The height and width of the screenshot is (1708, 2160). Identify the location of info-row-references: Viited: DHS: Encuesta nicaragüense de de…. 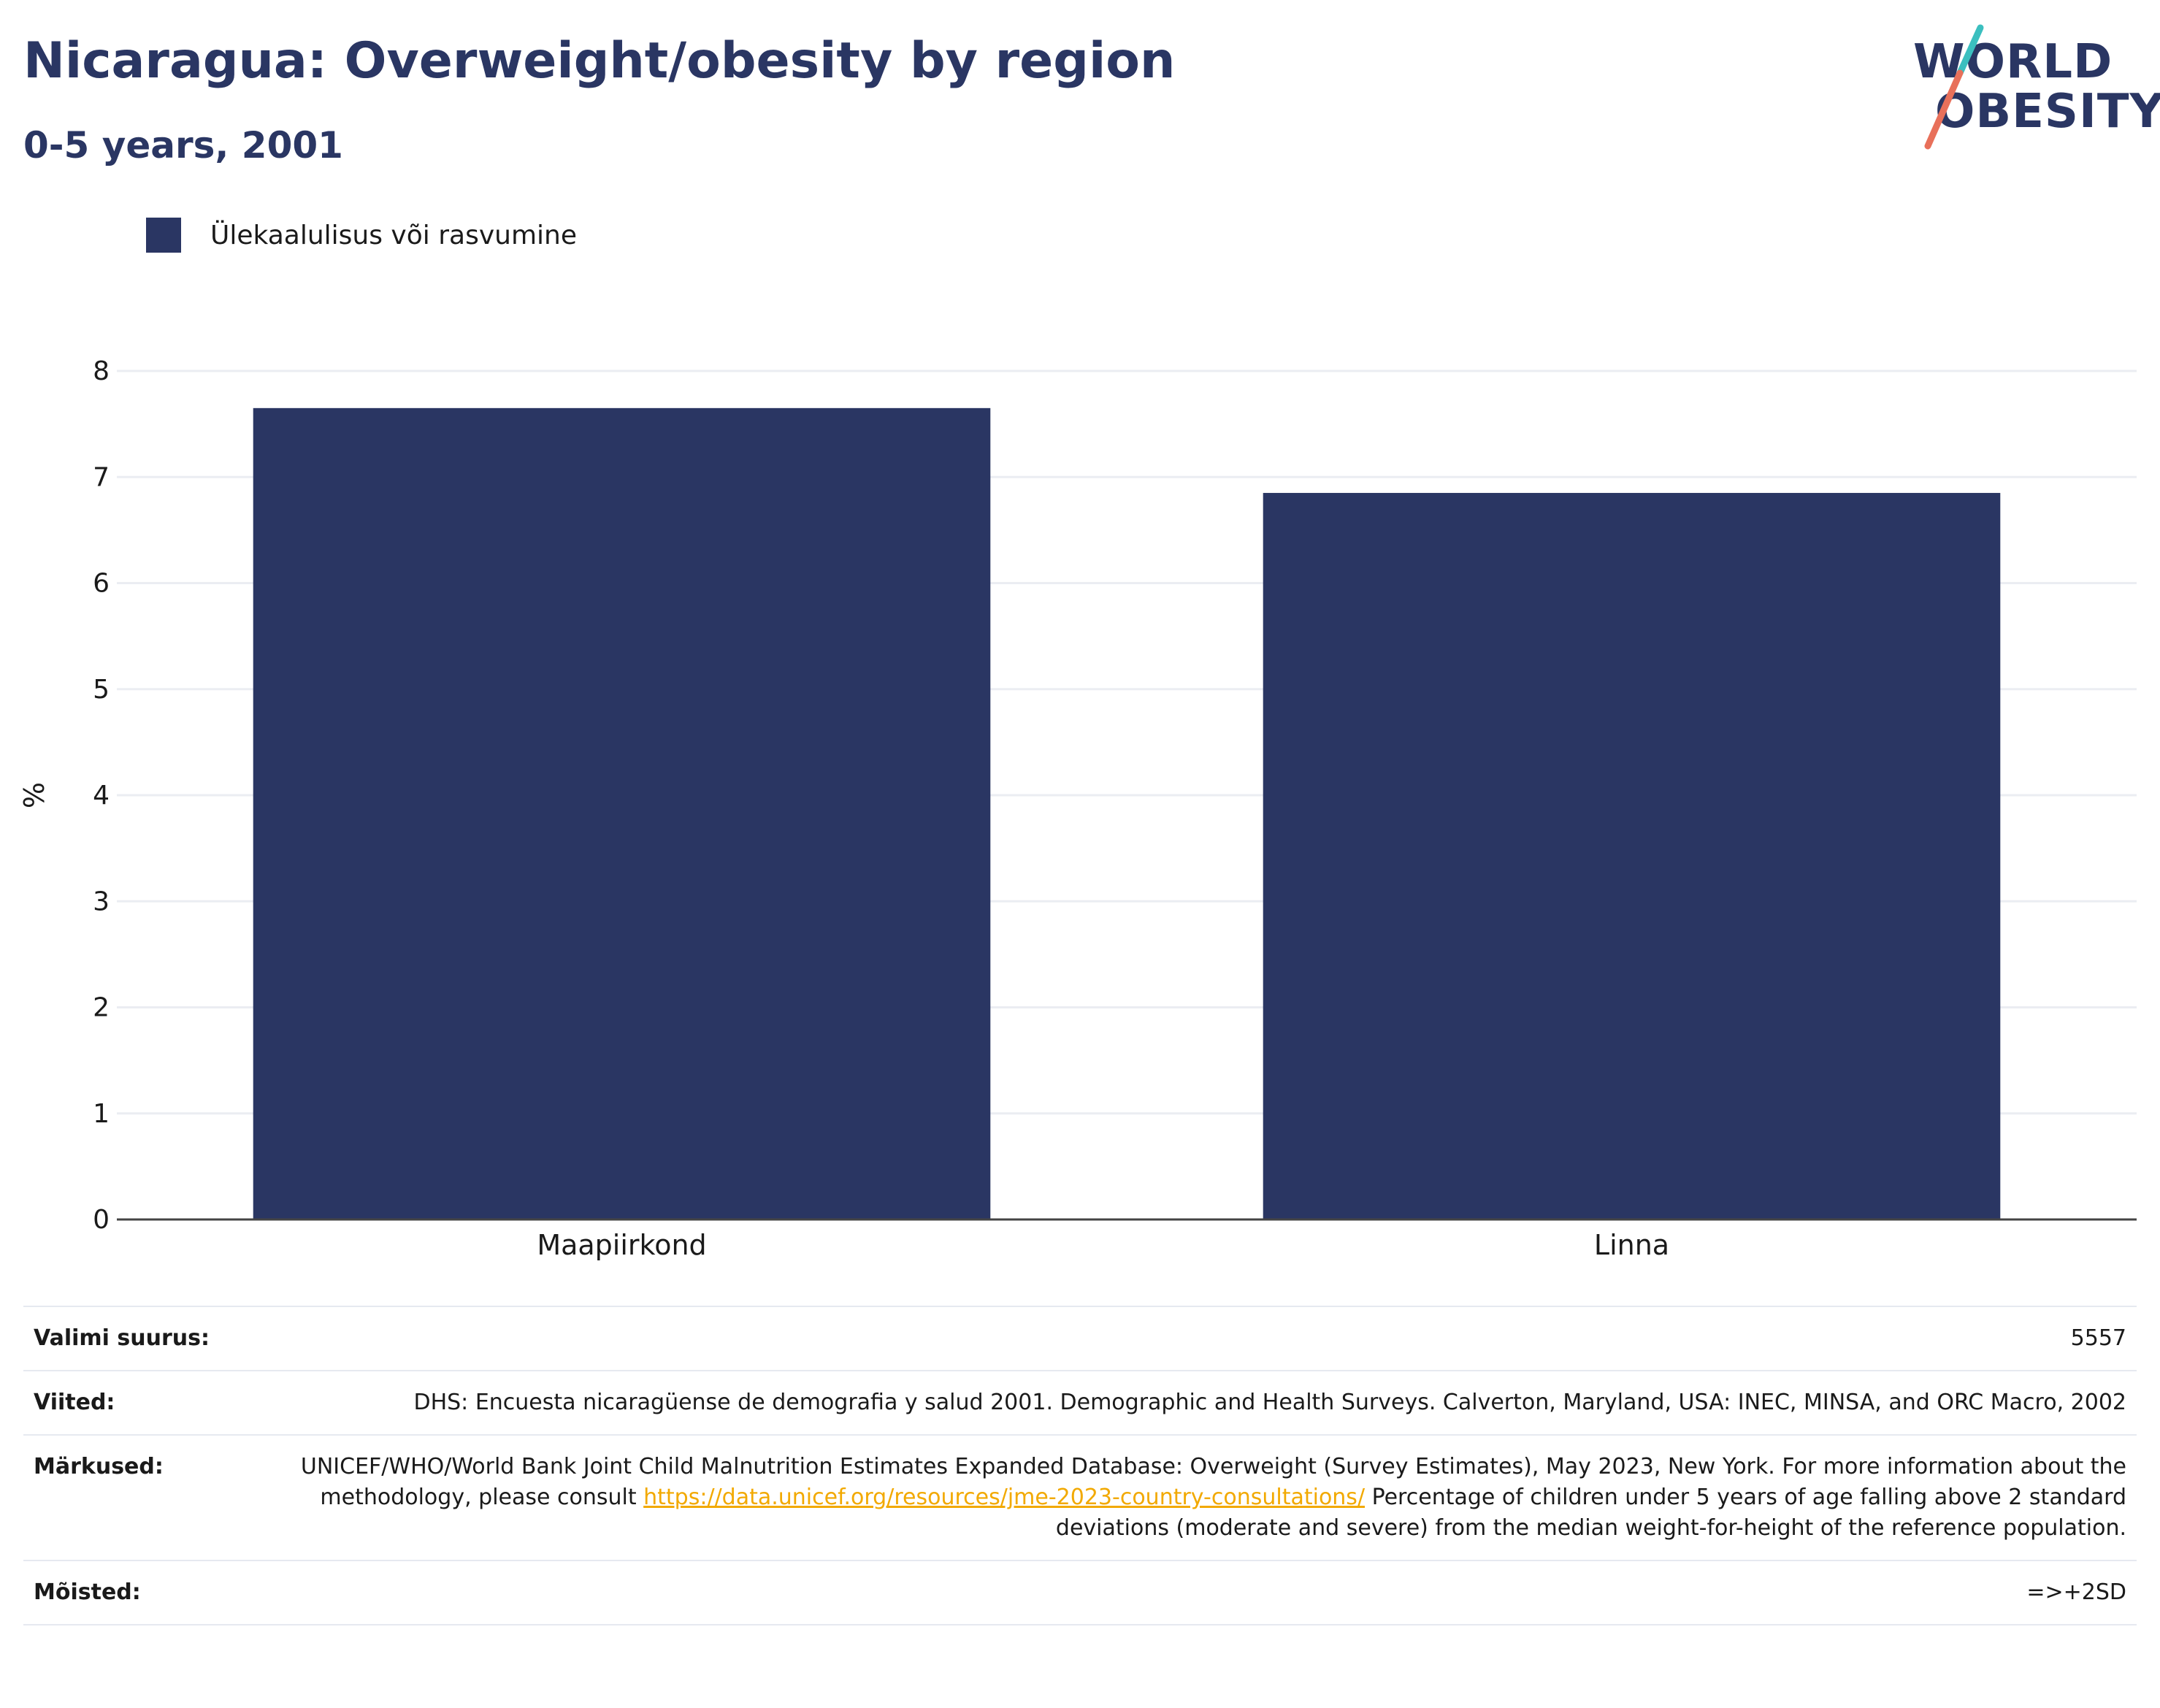
(1080, 1402).